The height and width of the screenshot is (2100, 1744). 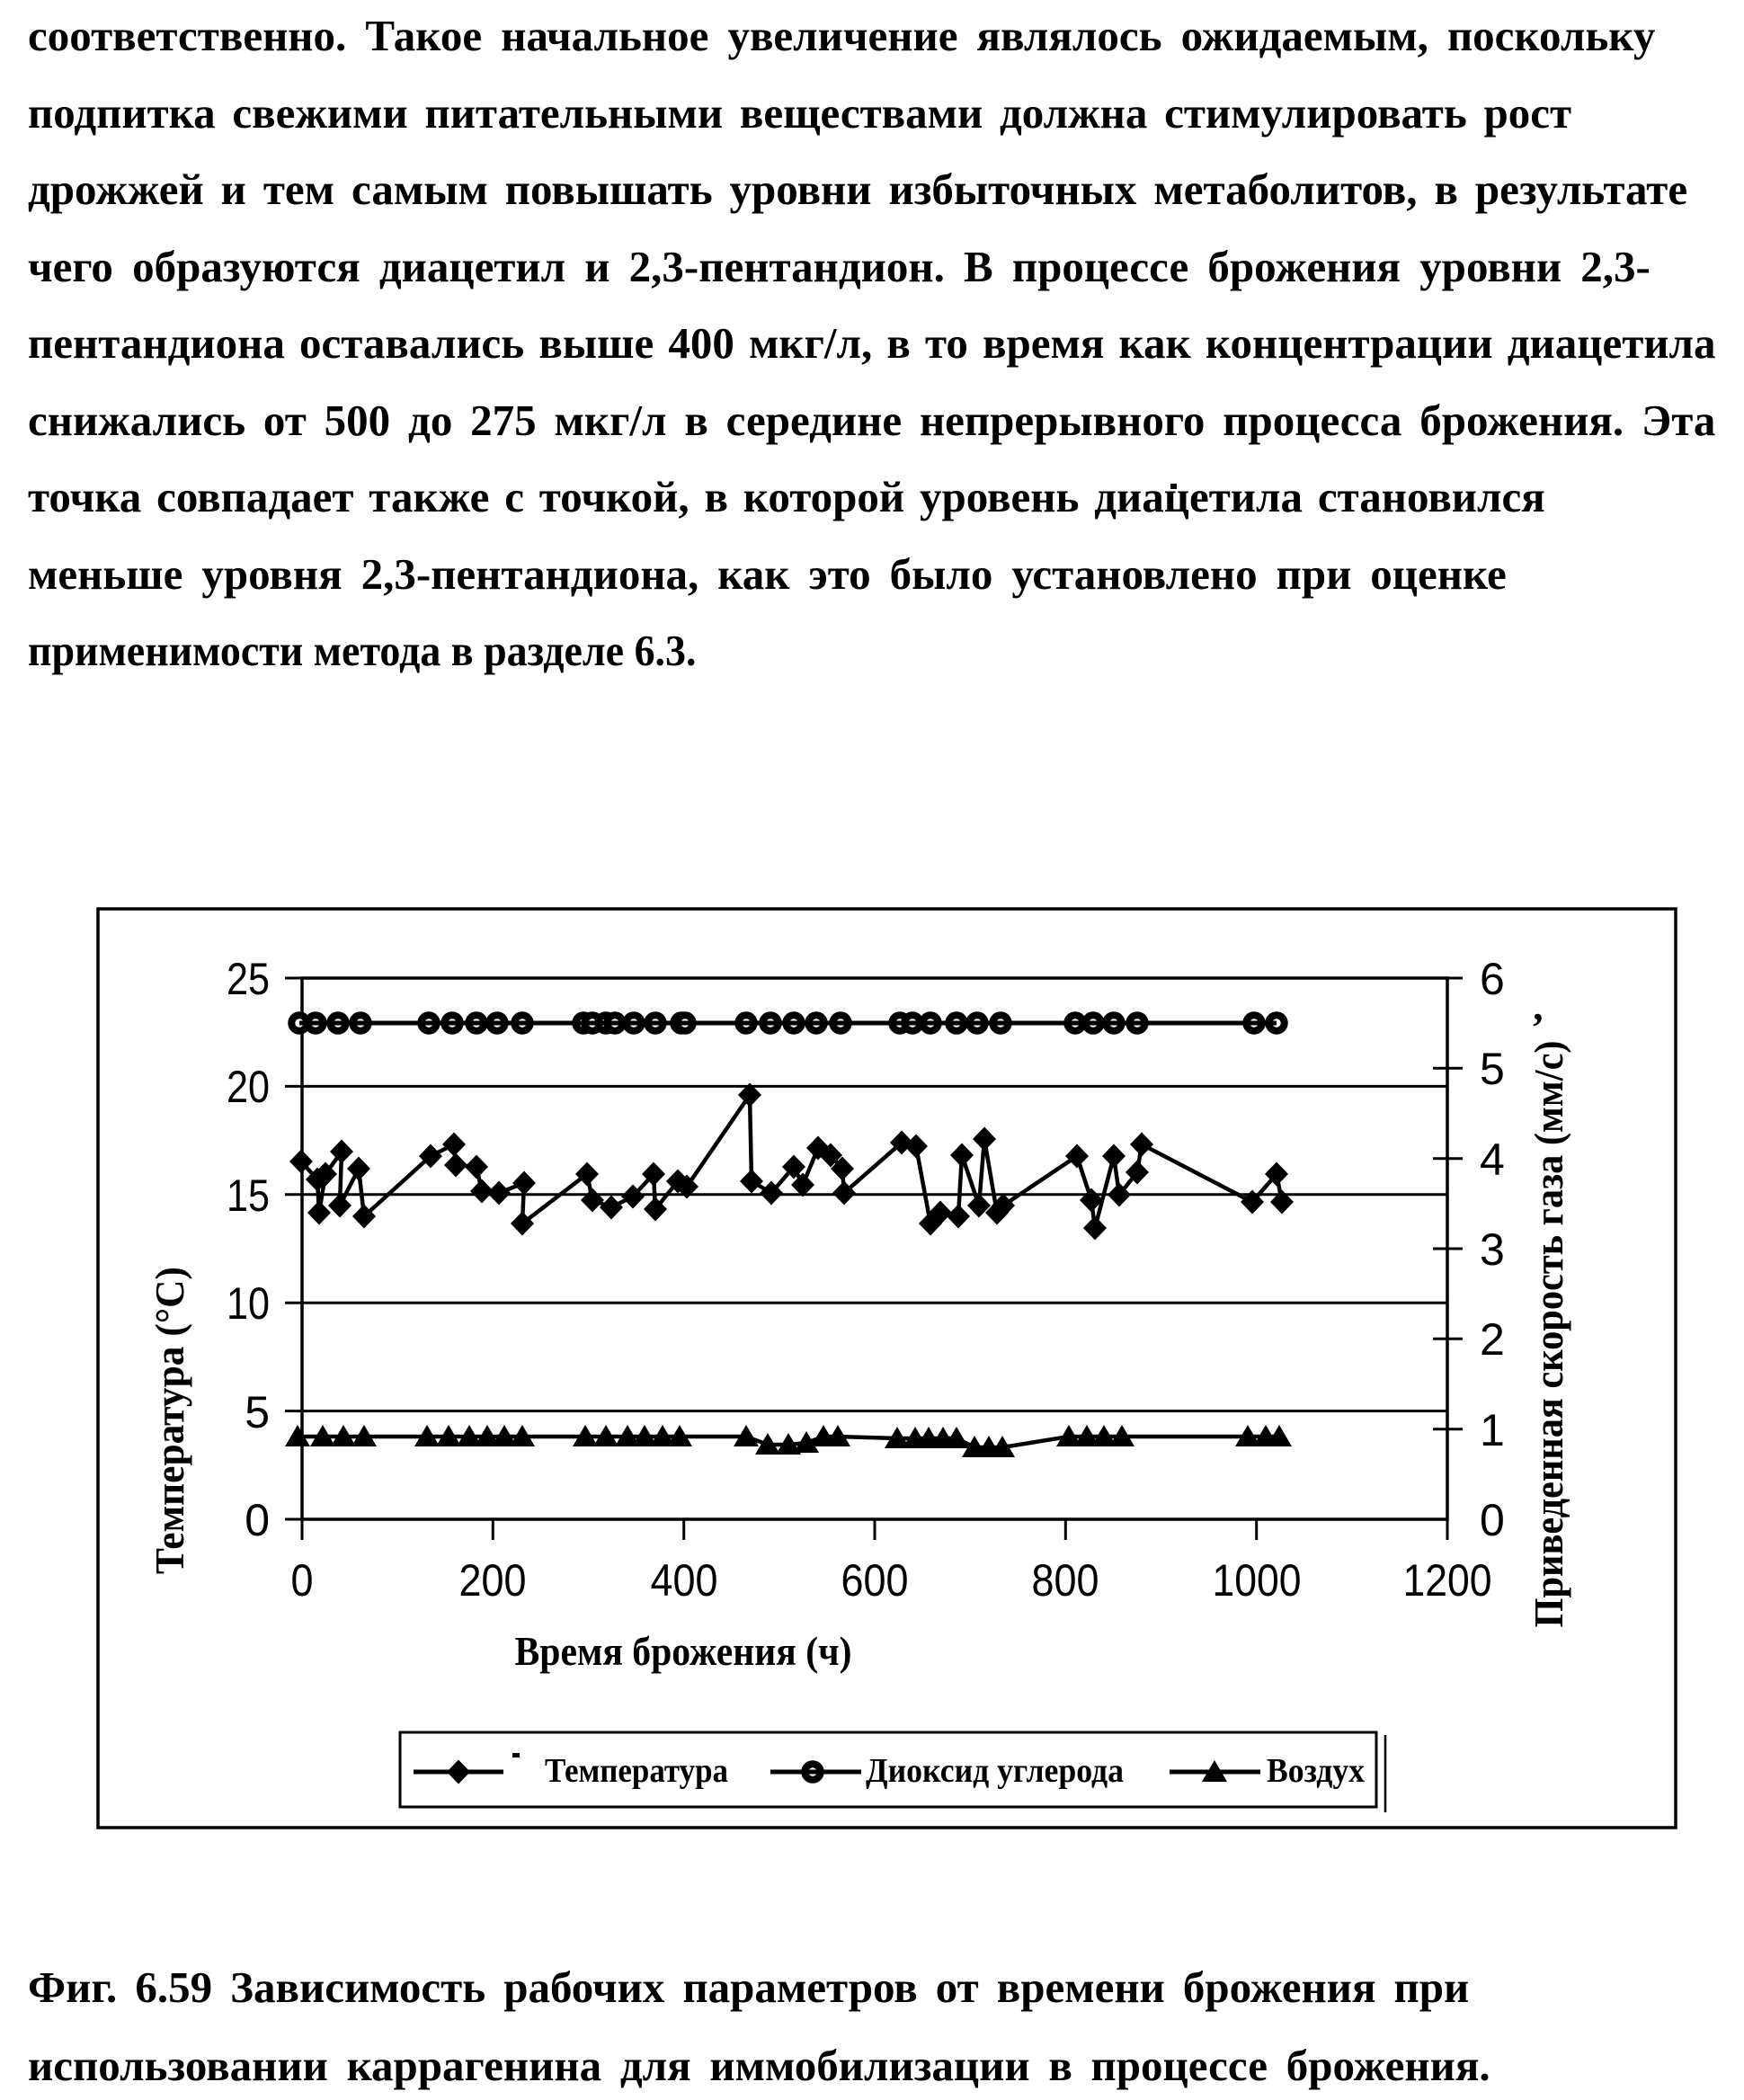 I want to click on svg-text: 20, so click(x=248, y=1087).